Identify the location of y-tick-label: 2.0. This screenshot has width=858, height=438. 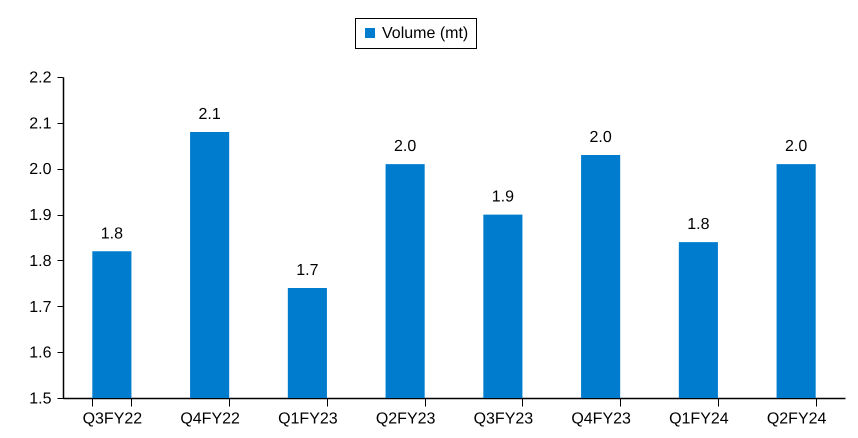
(40, 169).